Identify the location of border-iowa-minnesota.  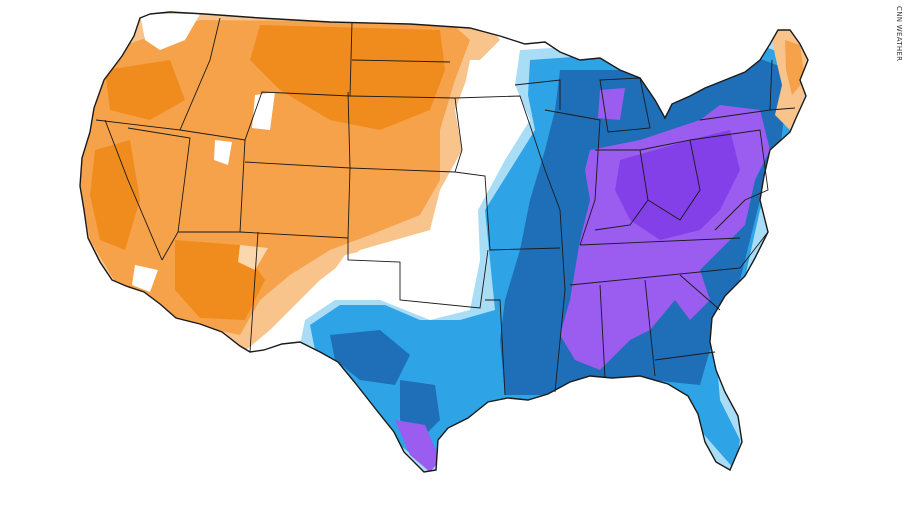
(507, 153).